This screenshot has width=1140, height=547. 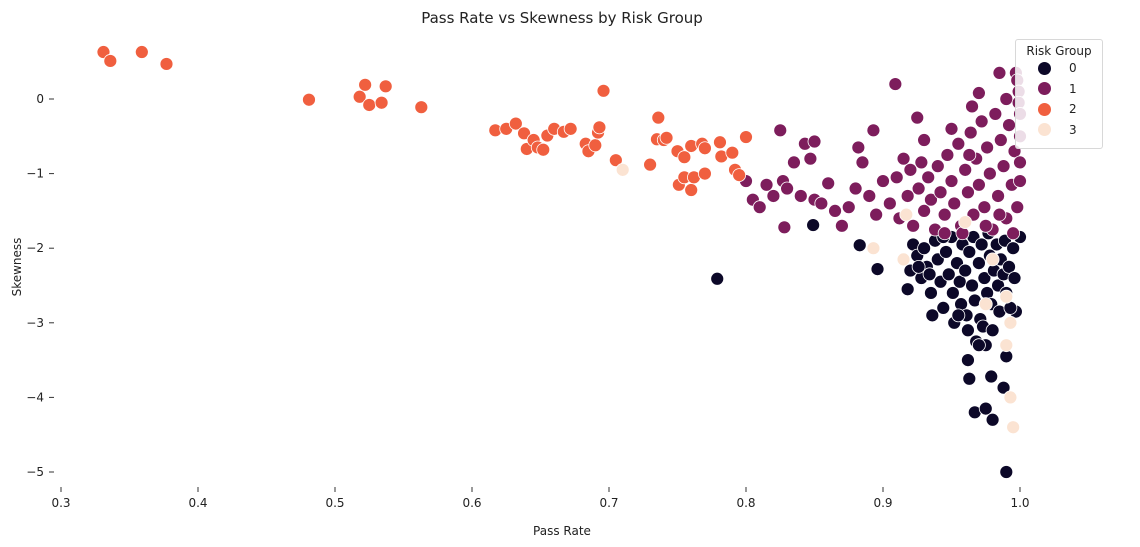 What do you see at coordinates (608, 503) in the screenshot?
I see `x-tick-label: 0.7` at bounding box center [608, 503].